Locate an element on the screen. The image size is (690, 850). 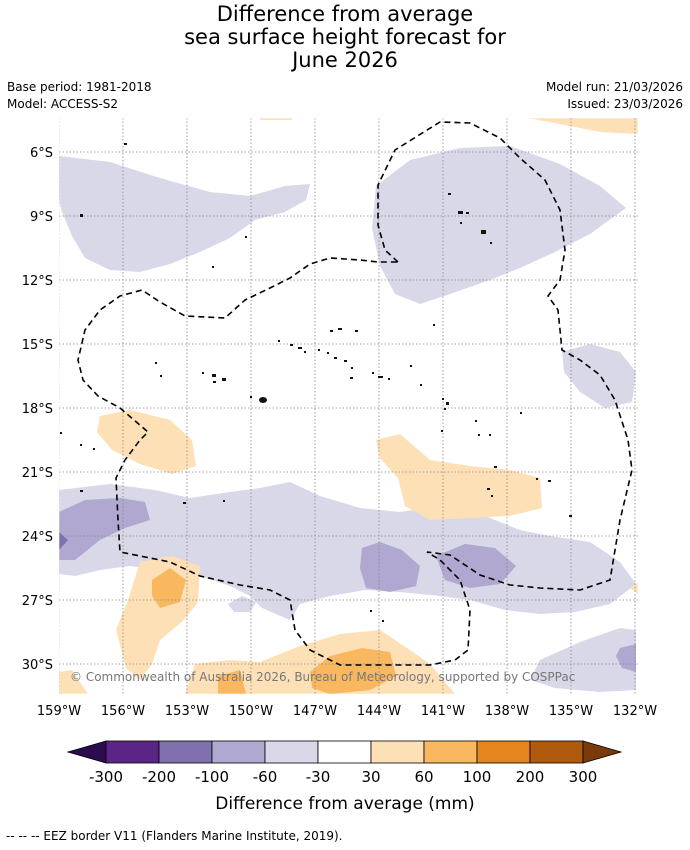
colorbar-tick-9: 300 is located at coordinates (583, 777).